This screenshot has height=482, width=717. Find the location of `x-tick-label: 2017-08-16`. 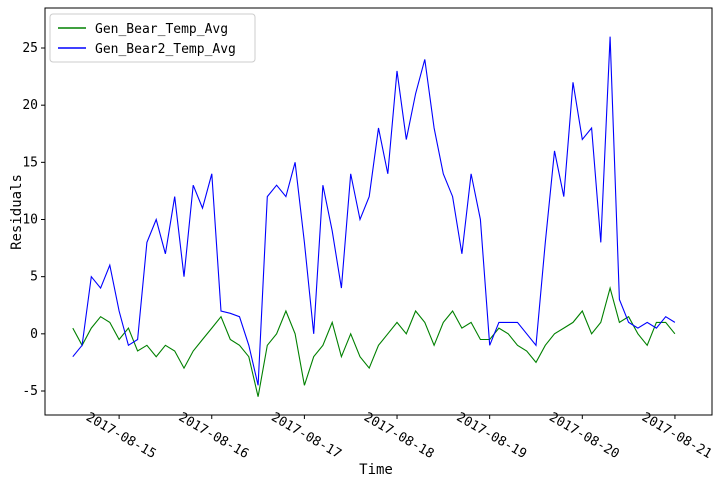

x-tick-label: 2017-08-16 is located at coordinates (213, 436).